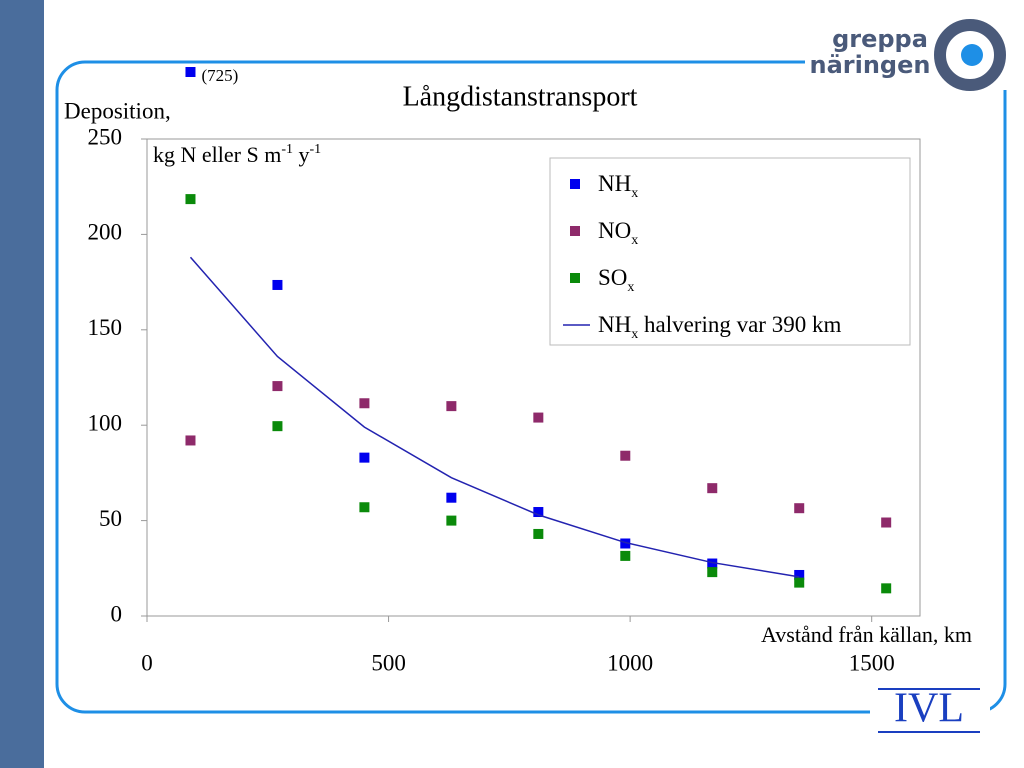 Image resolution: width=1024 pixels, height=768 pixels. I want to click on logo-dot, so click(972, 55).